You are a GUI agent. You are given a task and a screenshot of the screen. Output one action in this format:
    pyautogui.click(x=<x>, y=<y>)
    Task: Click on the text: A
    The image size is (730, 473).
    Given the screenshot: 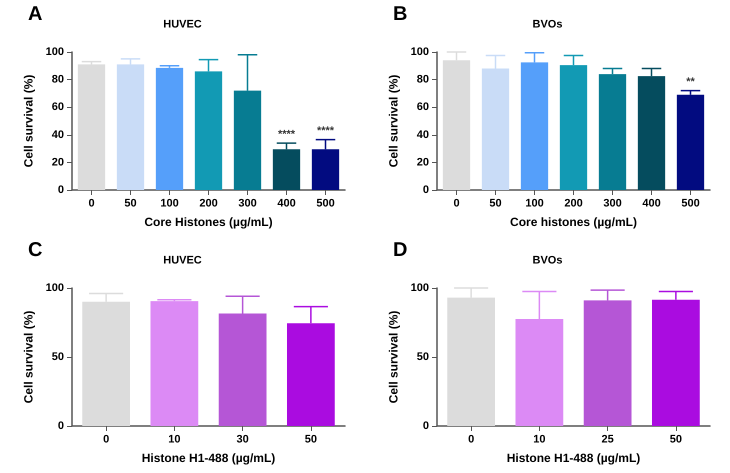 What is the action you would take?
    pyautogui.click(x=35, y=14)
    